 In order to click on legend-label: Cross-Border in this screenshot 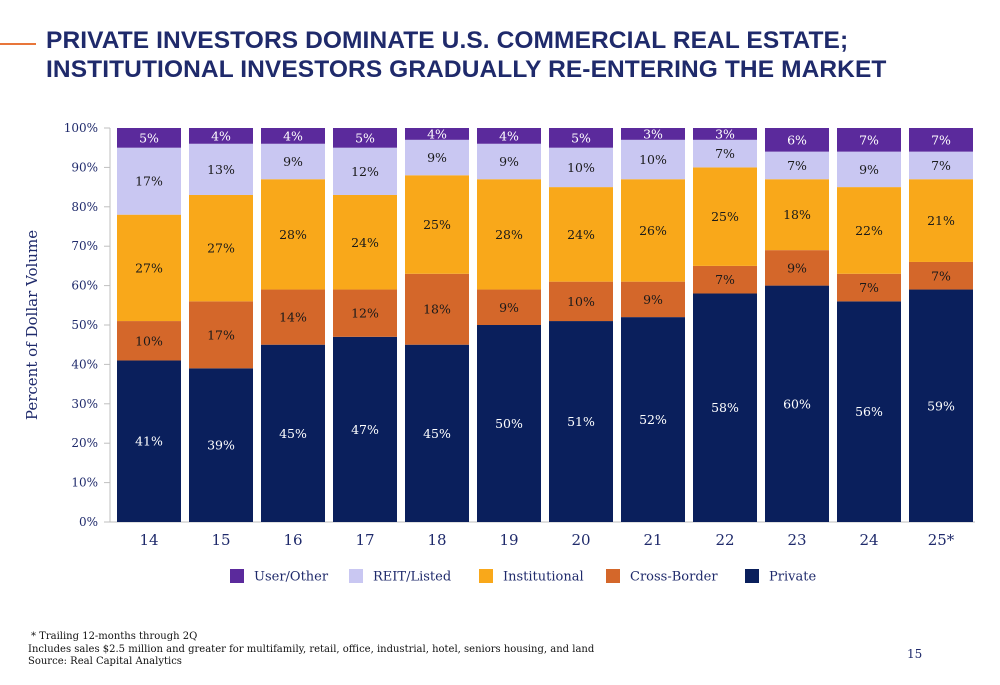, I will do `click(674, 577)`.